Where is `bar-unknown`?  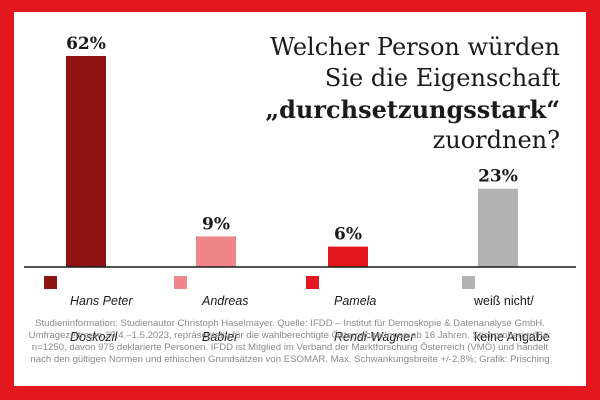 bar-unknown is located at coordinates (498, 227).